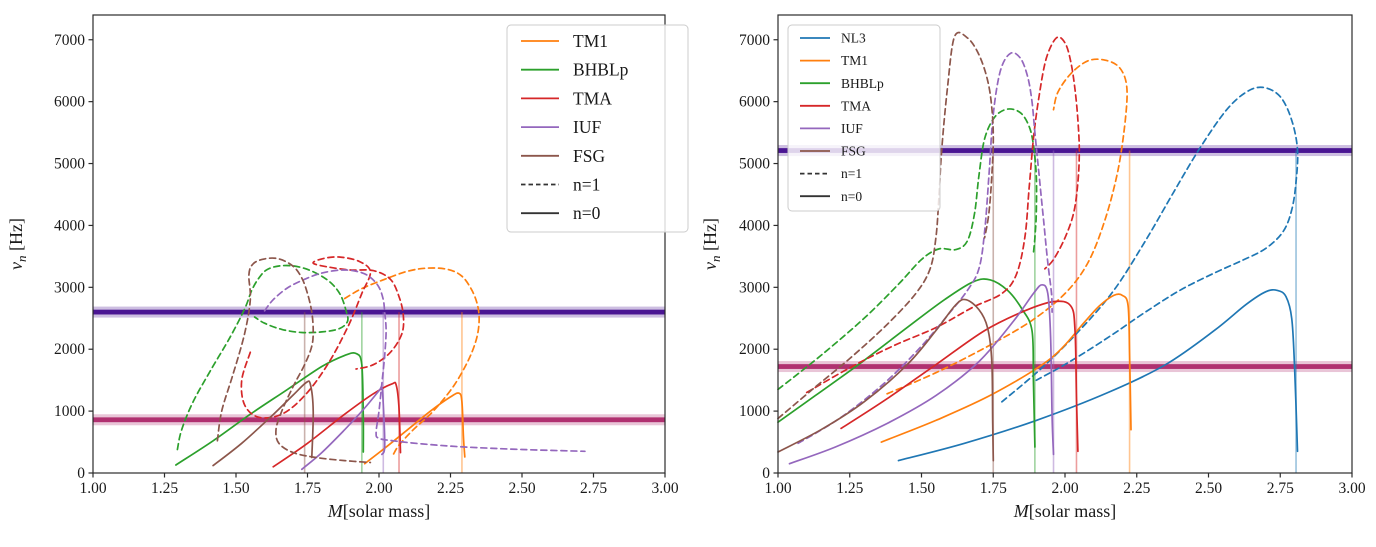 The width and height of the screenshot is (1376, 547). I want to click on legend-label-nl3: NL3, so click(853, 38).